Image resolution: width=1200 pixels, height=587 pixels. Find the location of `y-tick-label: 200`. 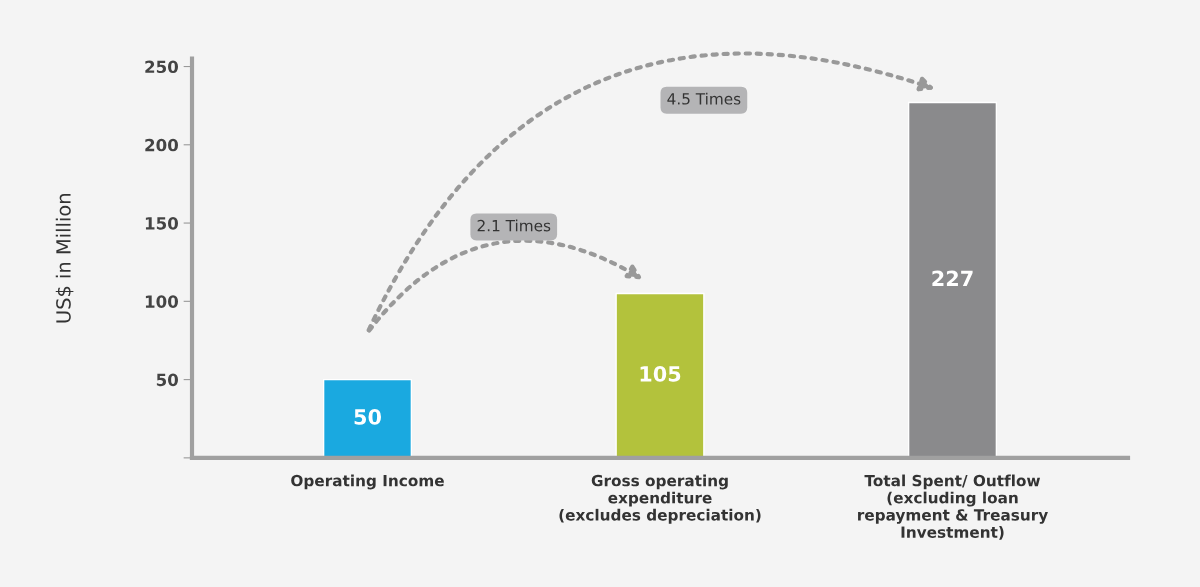

y-tick-label: 200 is located at coordinates (162, 145).